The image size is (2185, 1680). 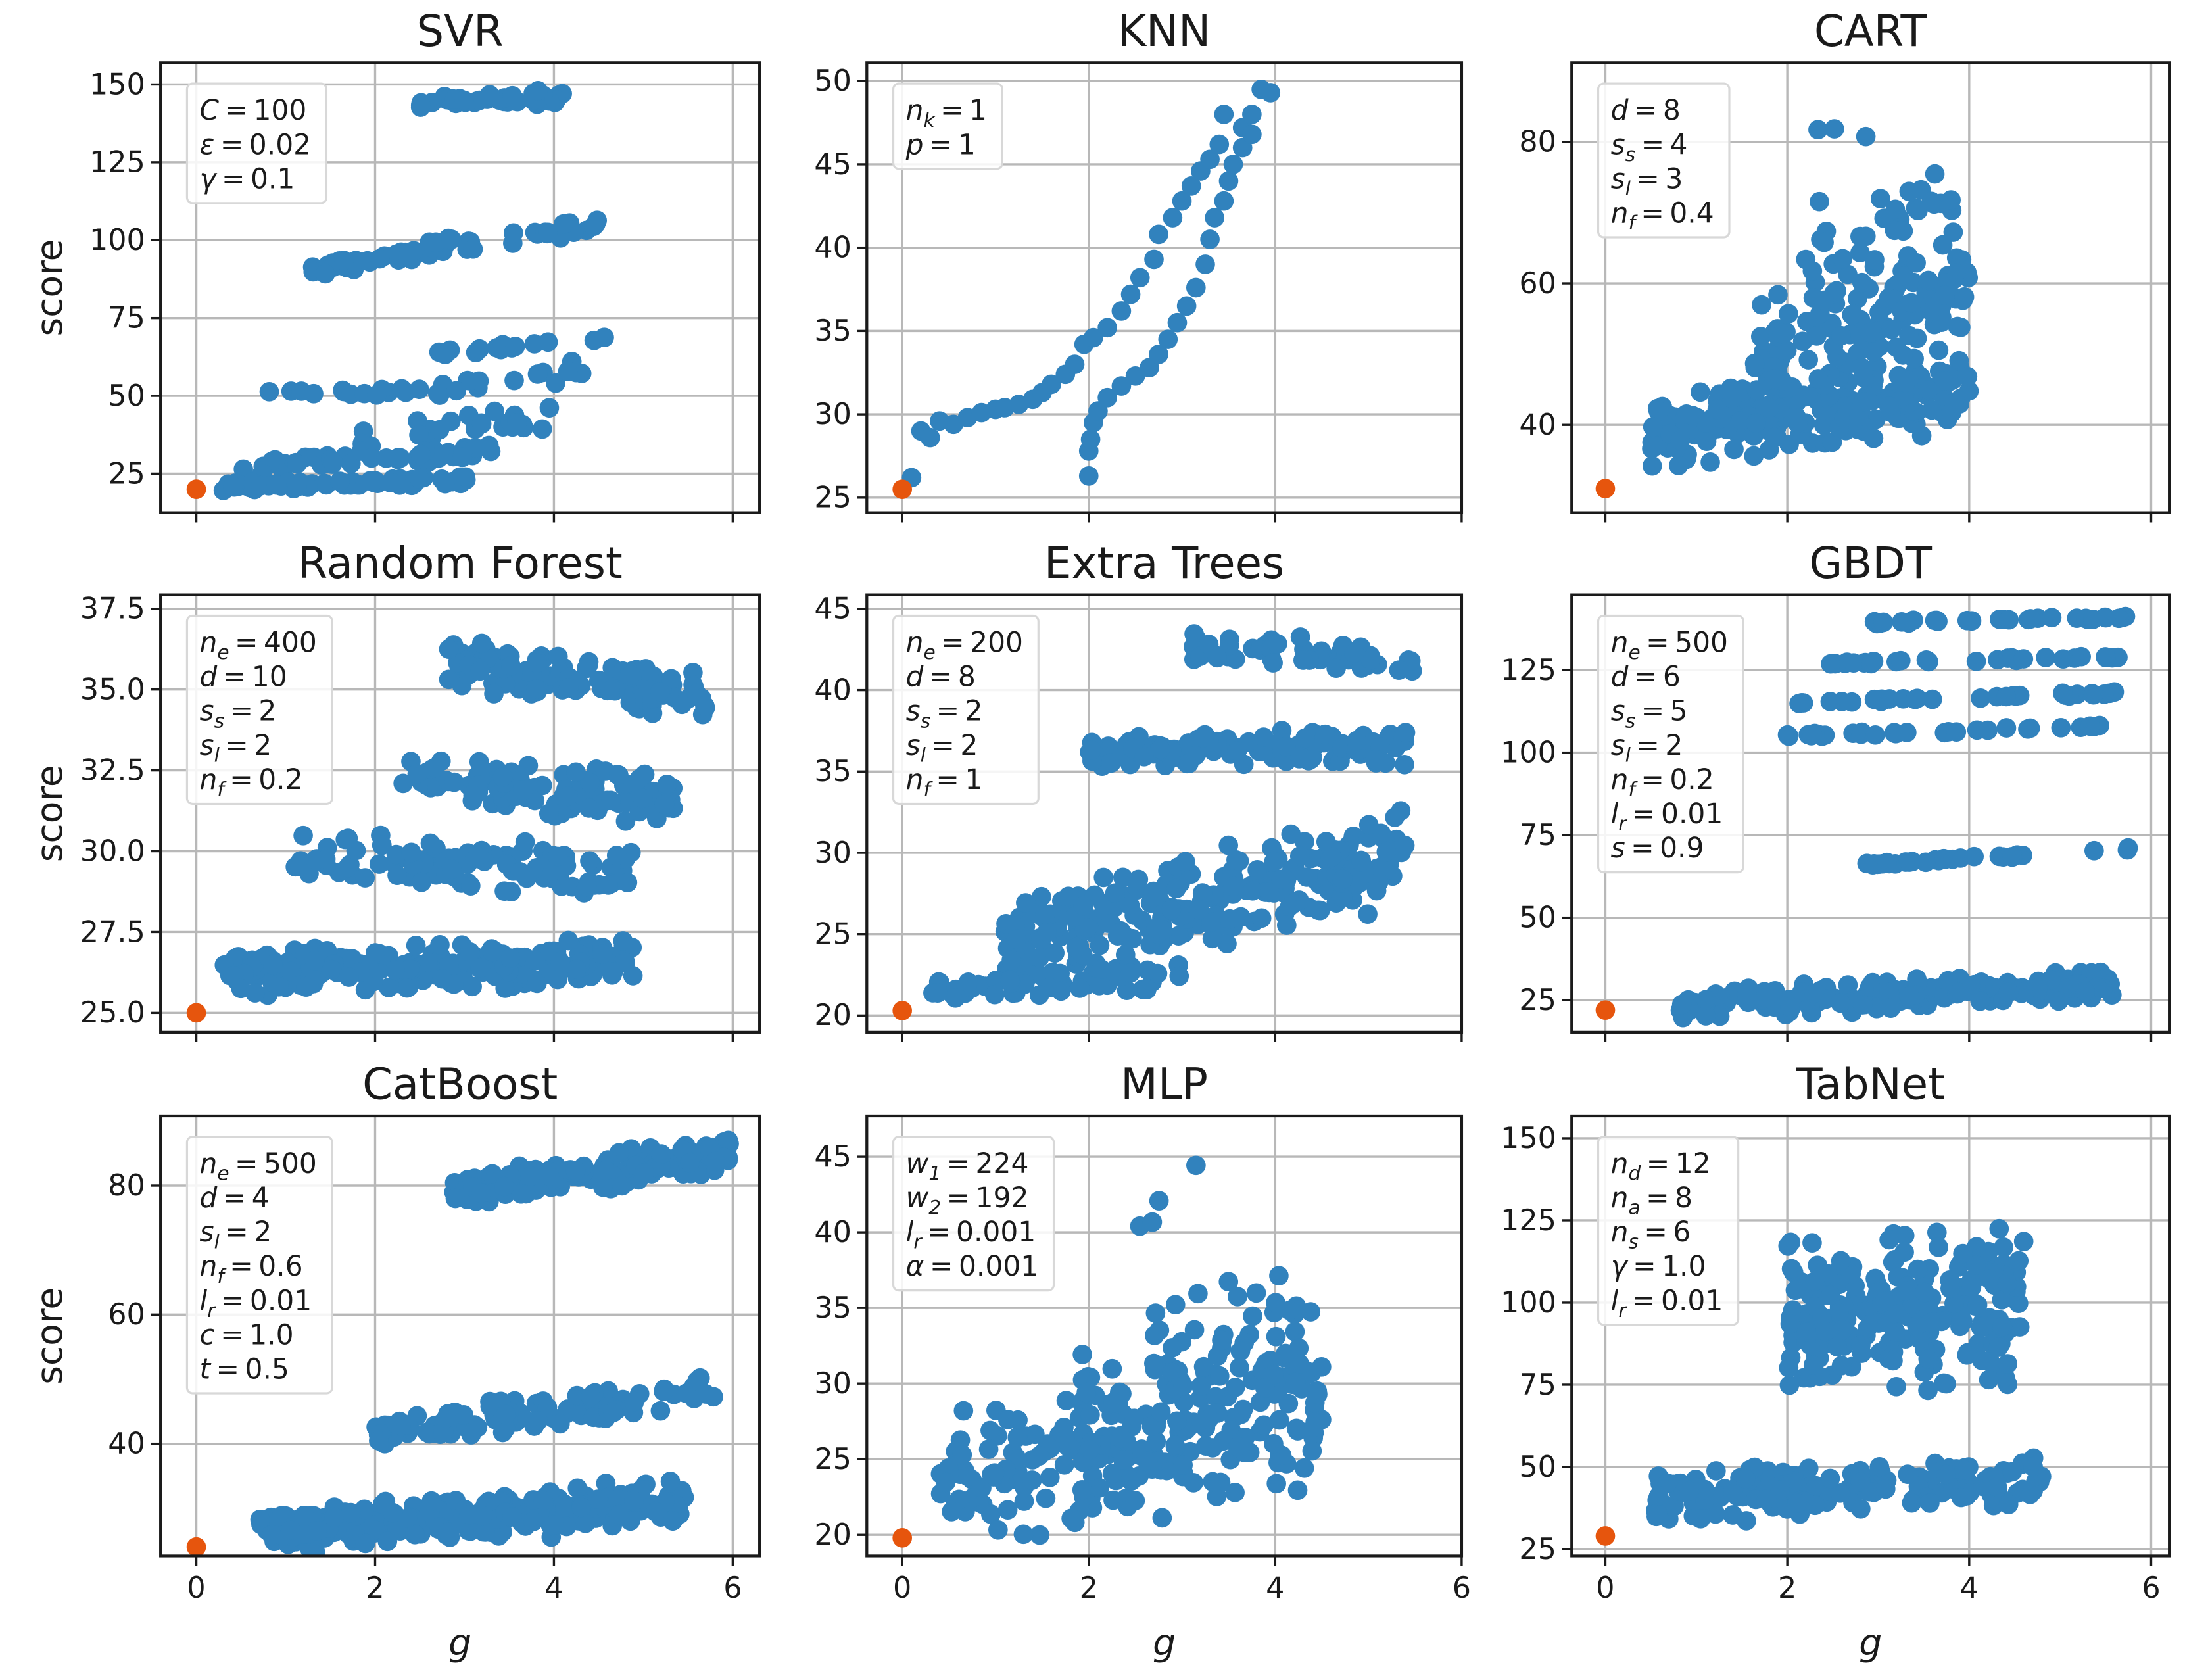 I want to click on y-tick-label: 50, so click(x=126, y=396).